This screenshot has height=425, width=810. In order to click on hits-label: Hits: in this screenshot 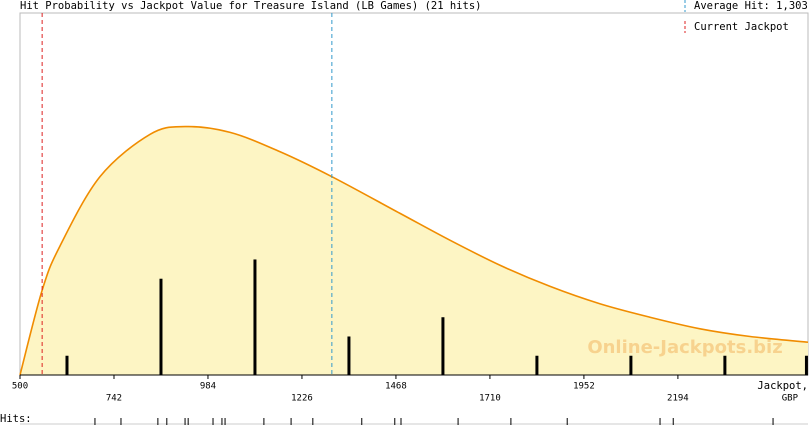, I will do `click(16, 419)`.